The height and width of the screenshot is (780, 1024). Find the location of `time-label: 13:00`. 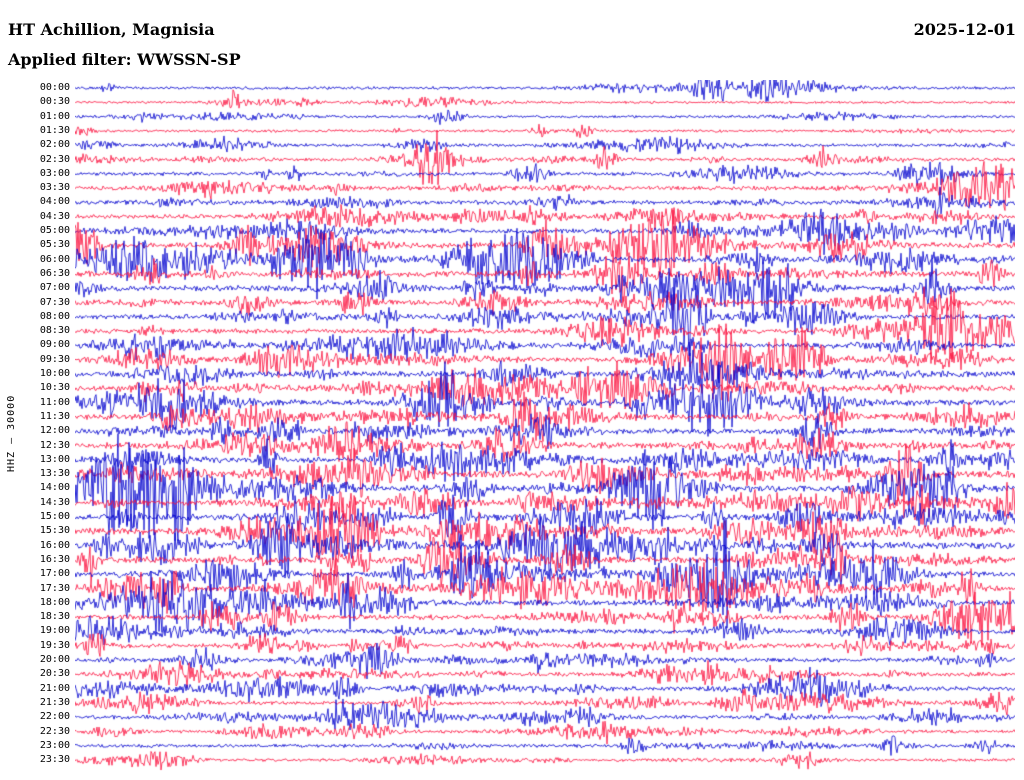

time-label: 13:00 is located at coordinates (54, 459).